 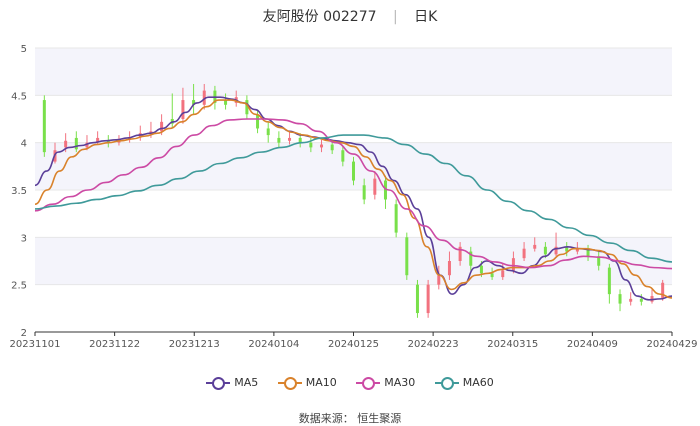 What do you see at coordinates (24, 333) in the screenshot?
I see `y-tick-label: 2` at bounding box center [24, 333].